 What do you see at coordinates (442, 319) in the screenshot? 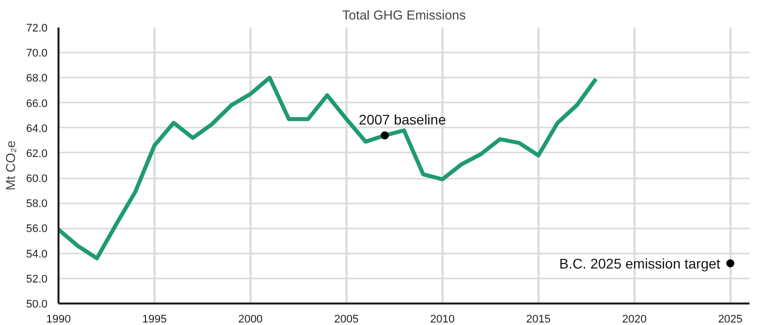
I see `x-tick-label: 2010` at bounding box center [442, 319].